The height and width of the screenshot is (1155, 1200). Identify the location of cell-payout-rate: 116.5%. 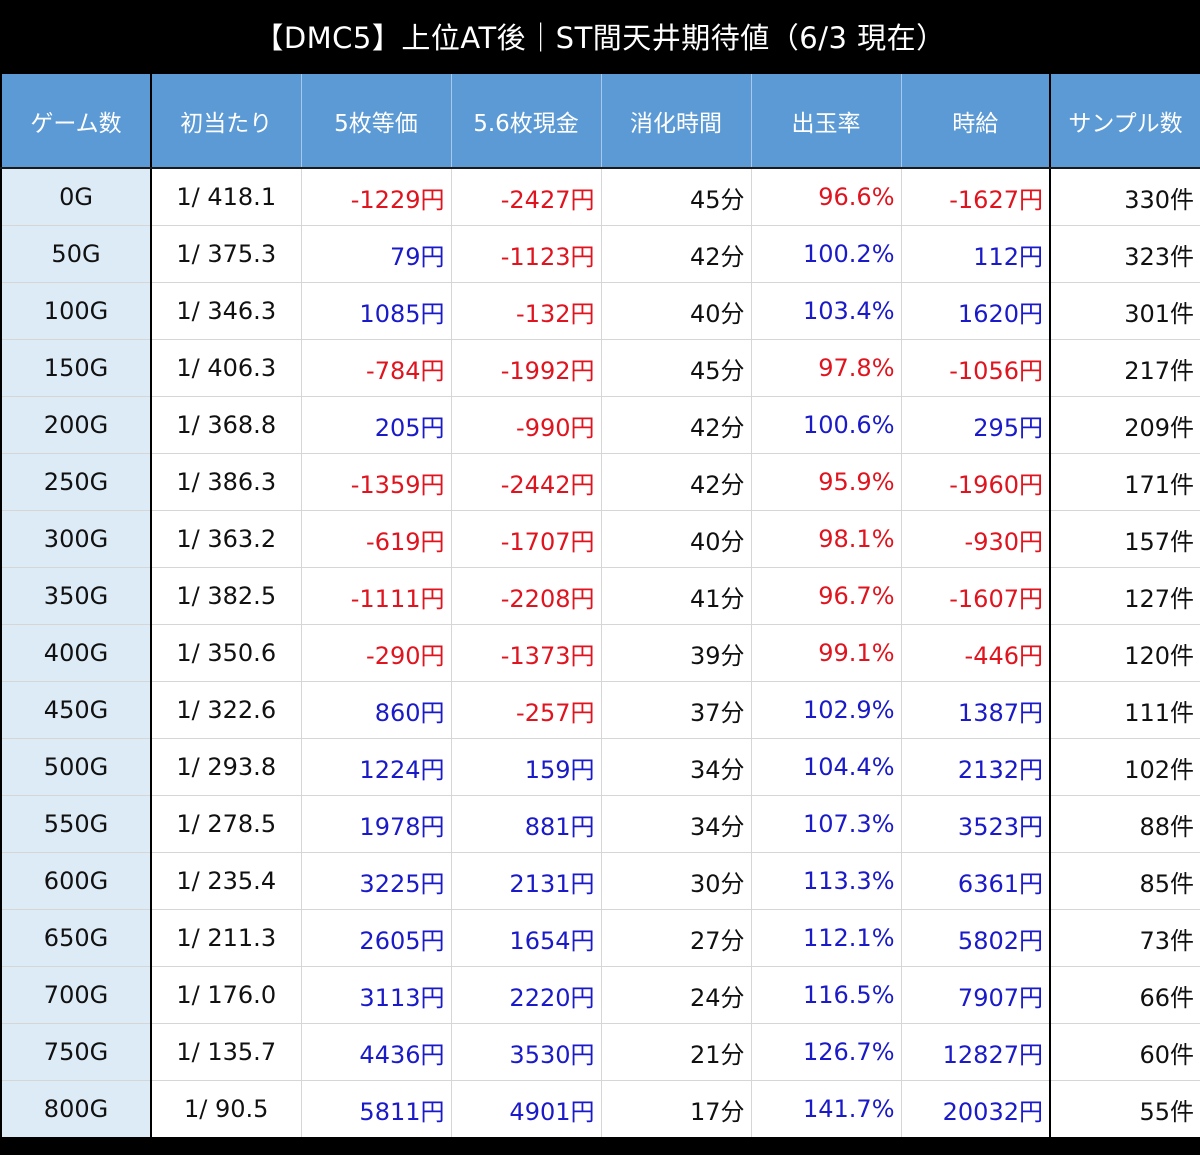
(826, 995).